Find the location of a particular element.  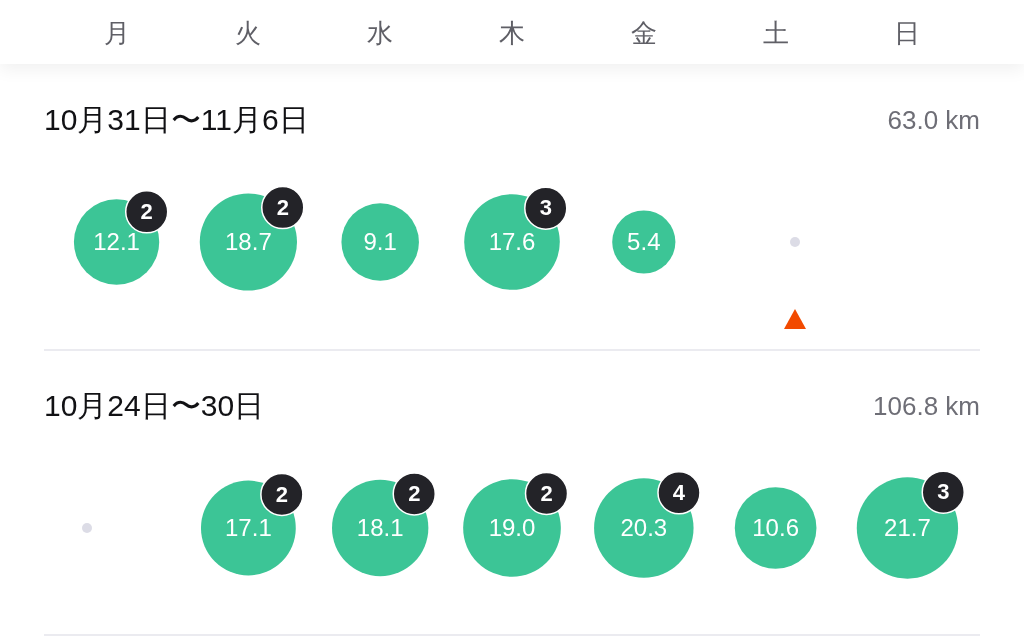

data-label: 12.1 is located at coordinates (116, 241).